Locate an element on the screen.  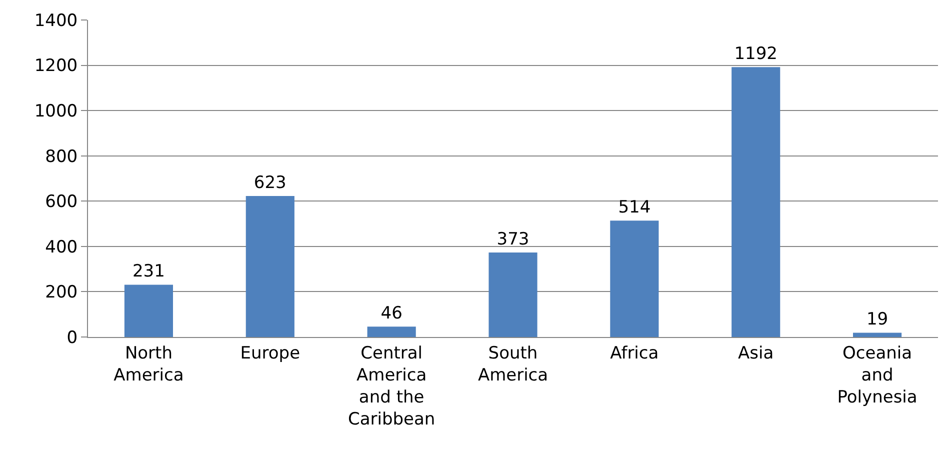
x-tick-label: Africa is located at coordinates (634, 353).